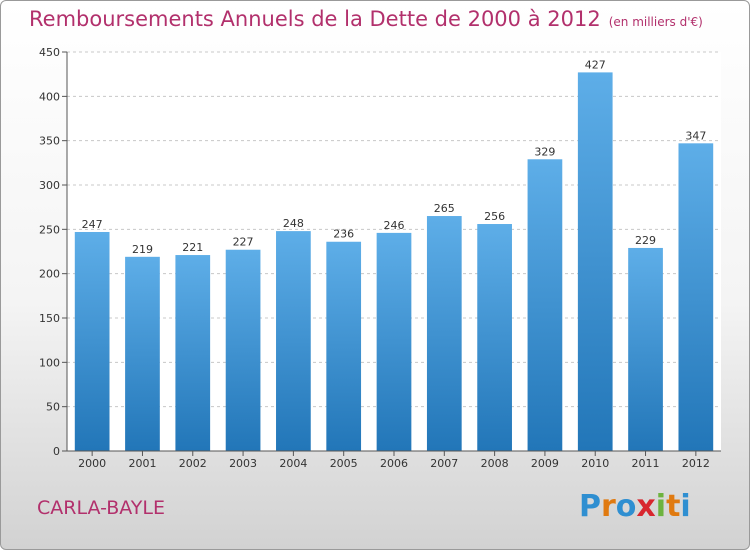 Image resolution: width=750 pixels, height=550 pixels. I want to click on bar-2006, so click(394, 341).